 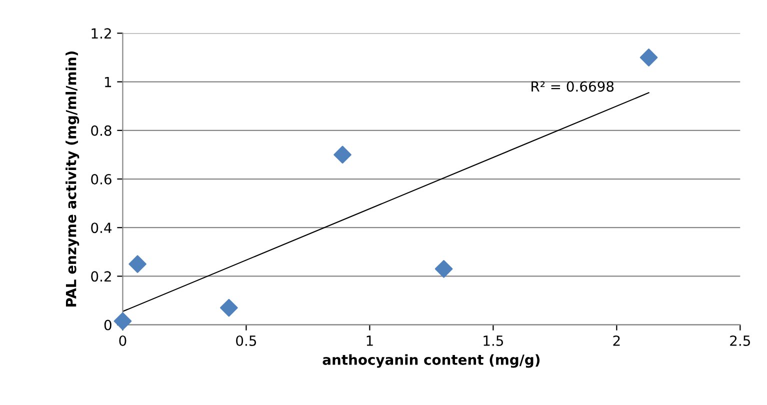 What do you see at coordinates (246, 340) in the screenshot?
I see `x-tick-label: 0.5` at bounding box center [246, 340].